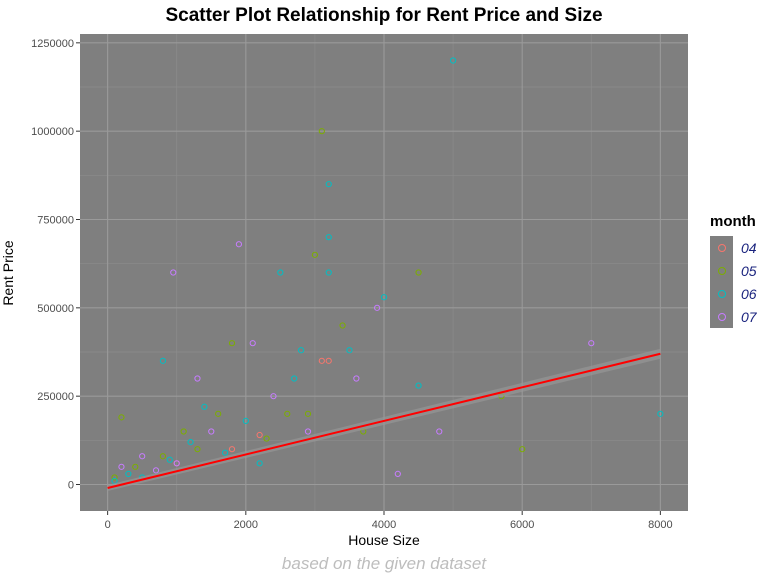 The width and height of the screenshot is (775, 581). What do you see at coordinates (55, 309) in the screenshot?
I see `y-tick-label: 500000` at bounding box center [55, 309].